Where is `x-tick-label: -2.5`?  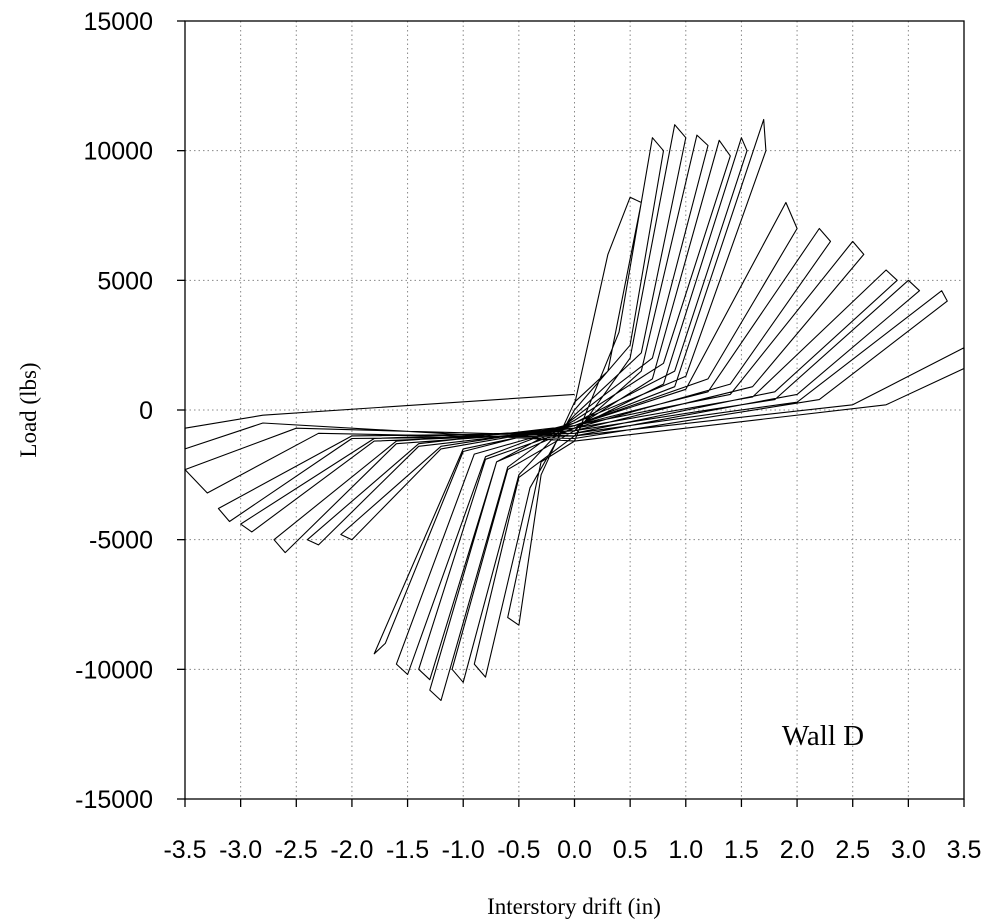
x-tick-label: -2.5 is located at coordinates (296, 850).